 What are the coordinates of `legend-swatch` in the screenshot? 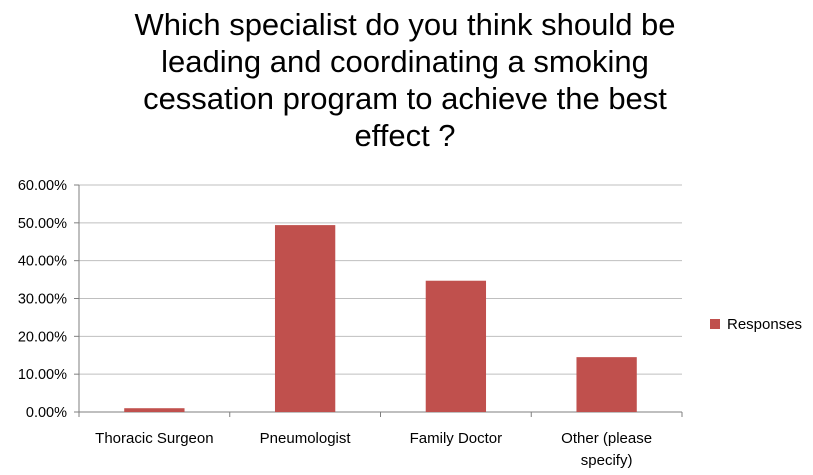 It's located at (715, 324).